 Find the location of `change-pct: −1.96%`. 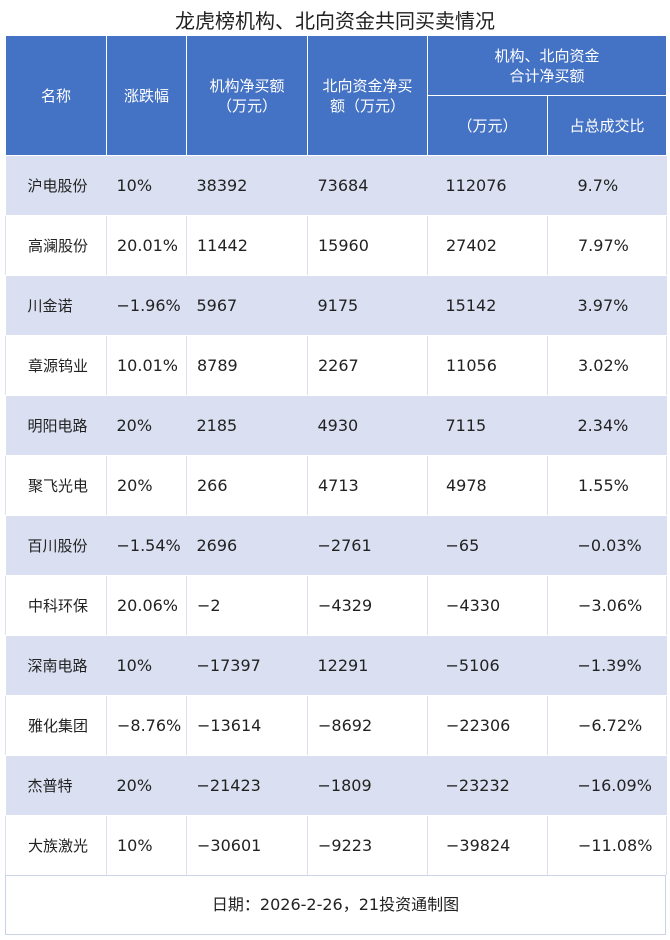

change-pct: −1.96% is located at coordinates (146, 305).